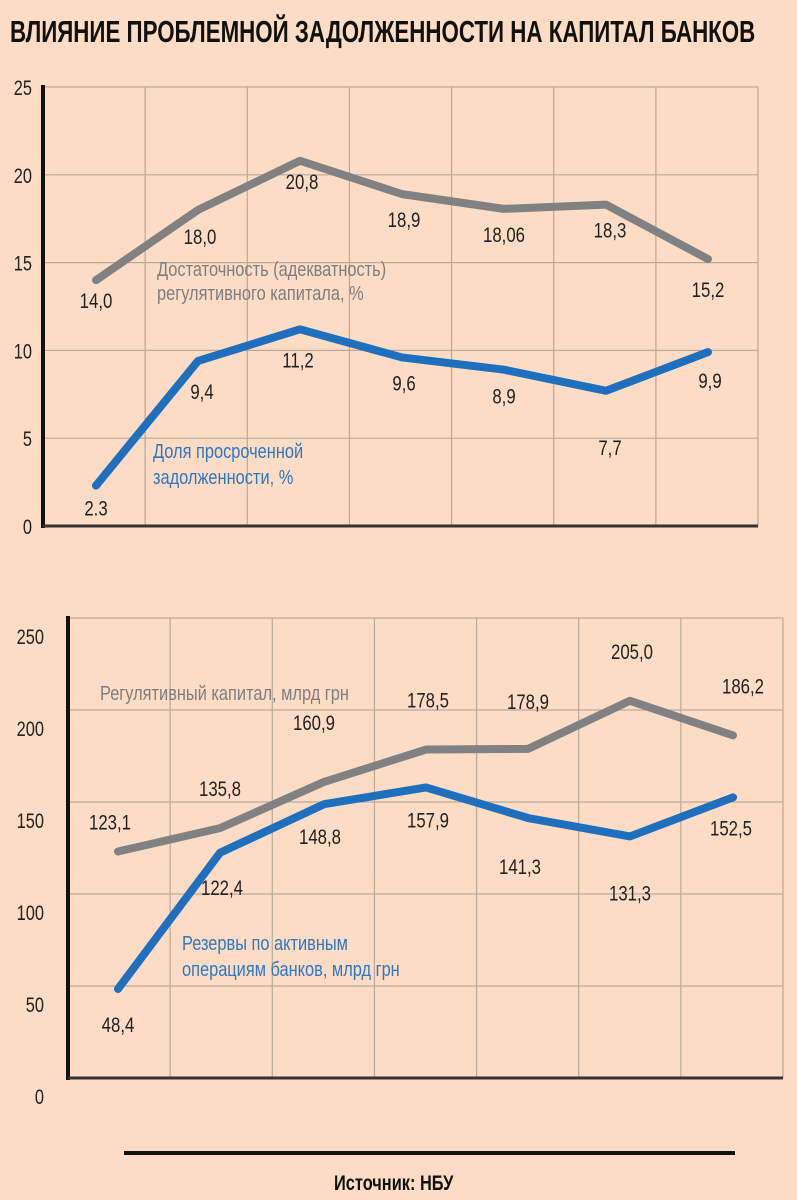 This screenshot has width=797, height=1200. I want to click on data-label: 15,2, so click(708, 290).